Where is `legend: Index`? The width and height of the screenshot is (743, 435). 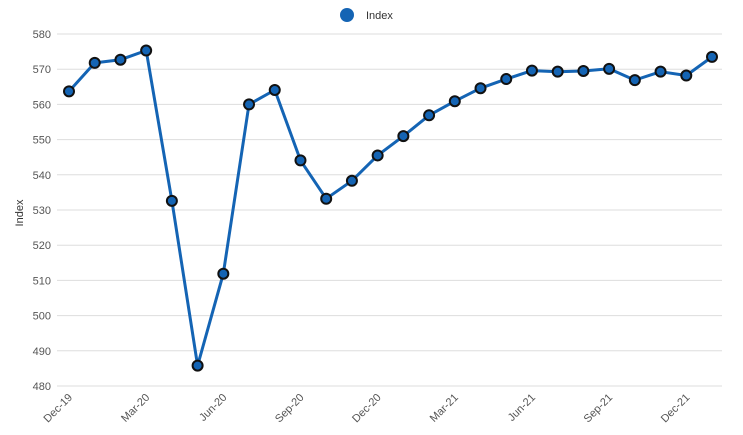
legend: Index is located at coordinates (366, 15).